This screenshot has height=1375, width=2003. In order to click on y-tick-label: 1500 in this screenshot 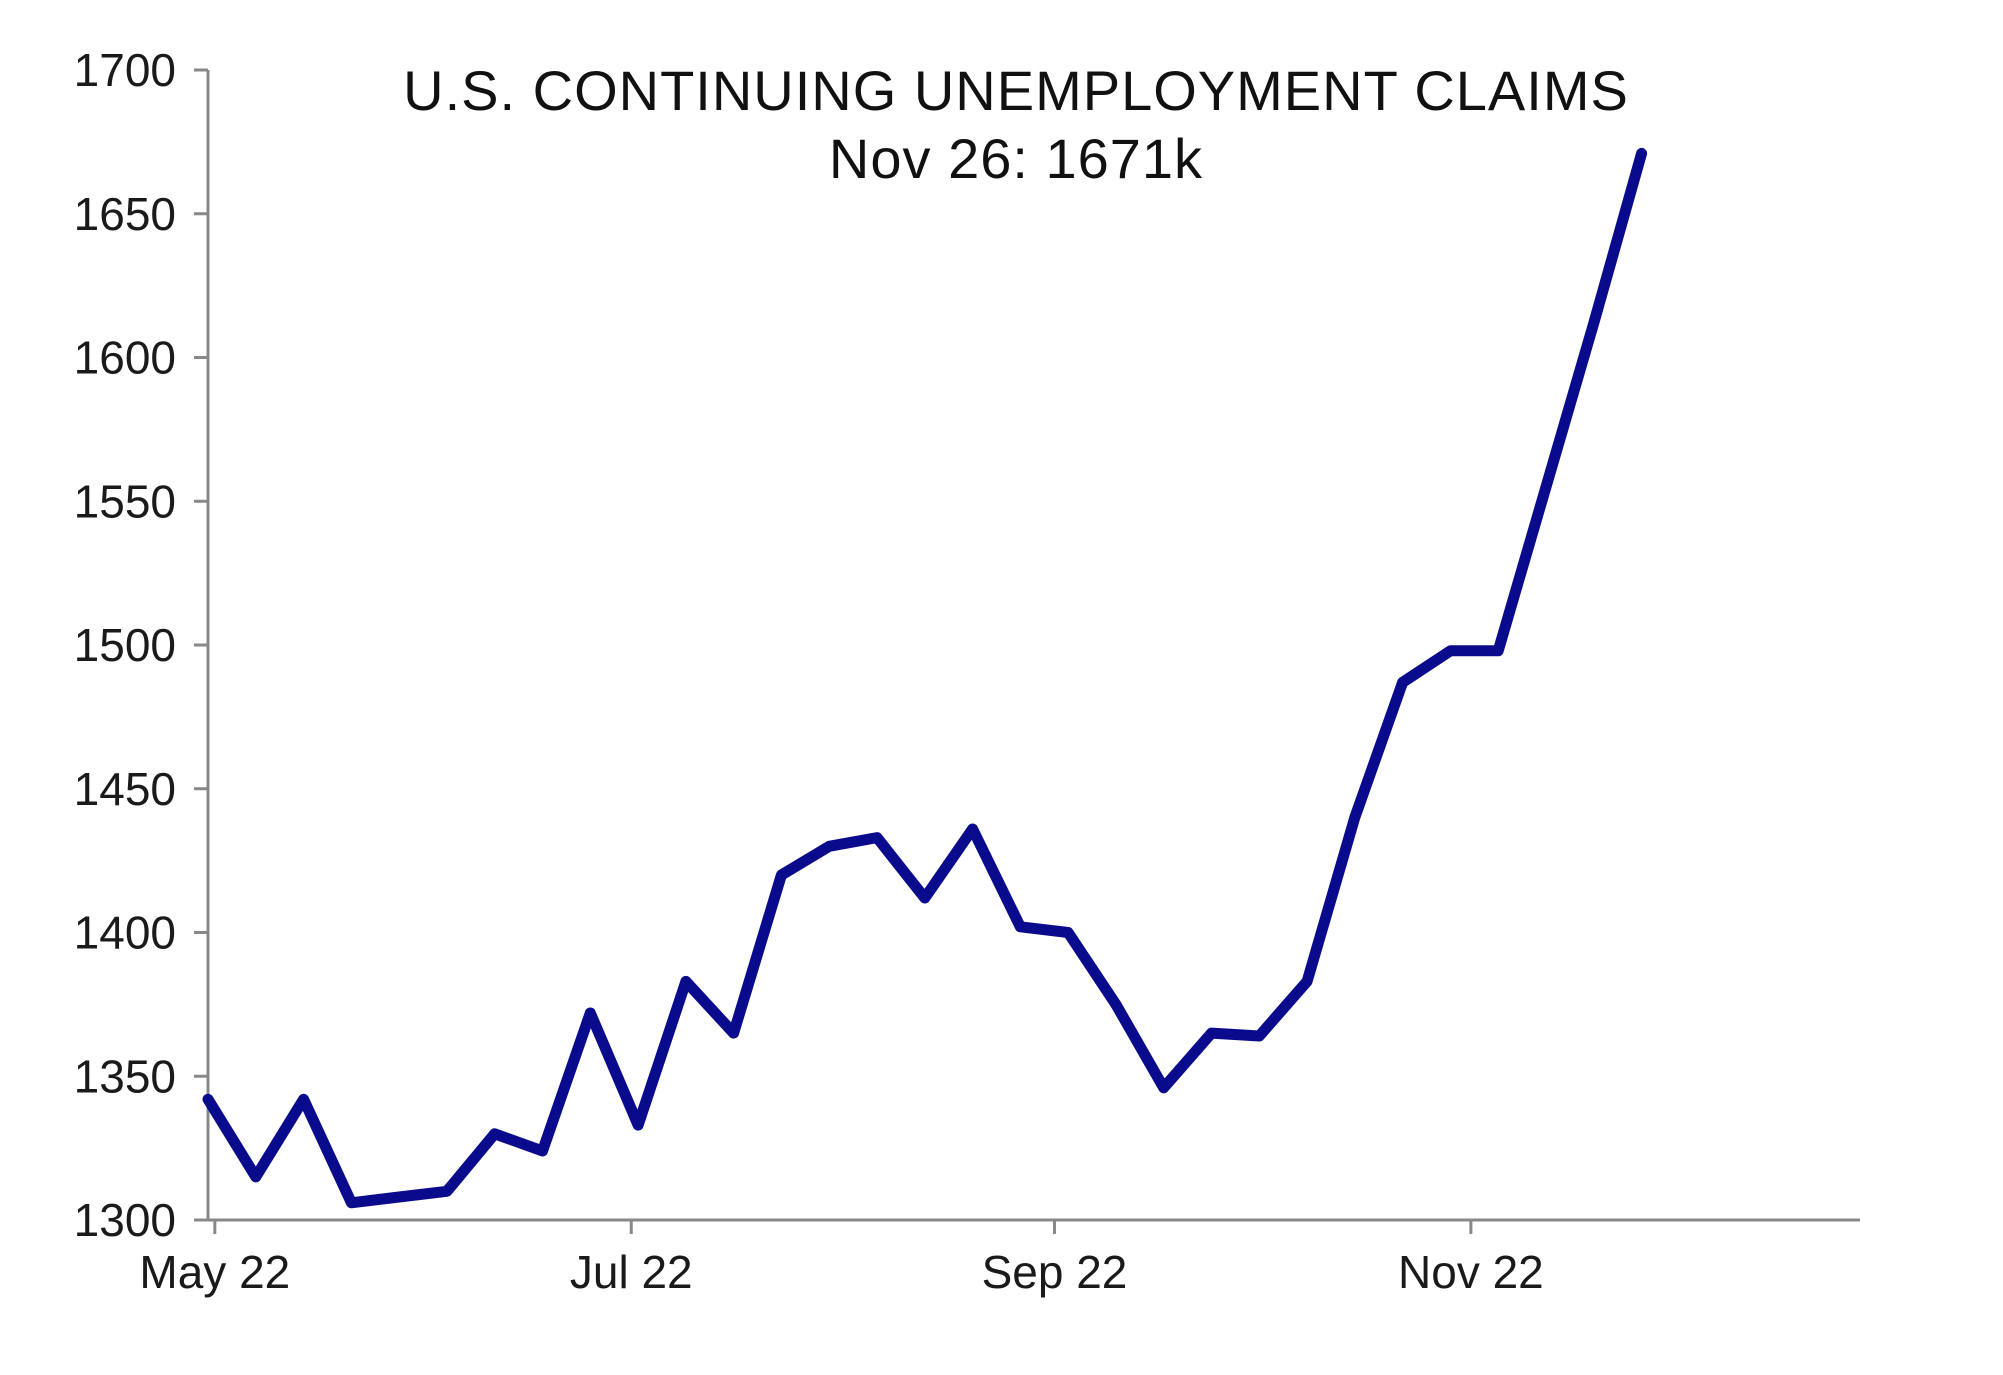, I will do `click(125, 645)`.